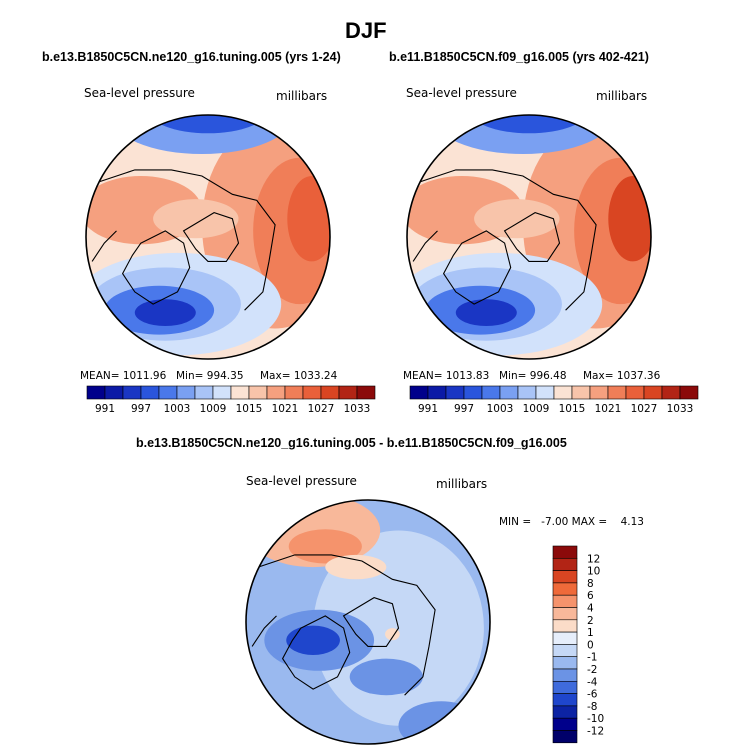 Image resolution: width=733 pixels, height=747 pixels. I want to click on panel-3-minmax: MIN = -7.00 MAX = 4.13, so click(571, 522).